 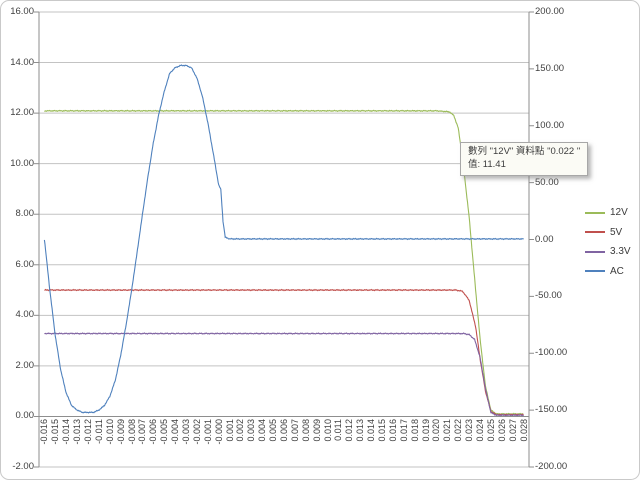 What do you see at coordinates (608, 272) in the screenshot?
I see `legend-item-AC: AC` at bounding box center [608, 272].